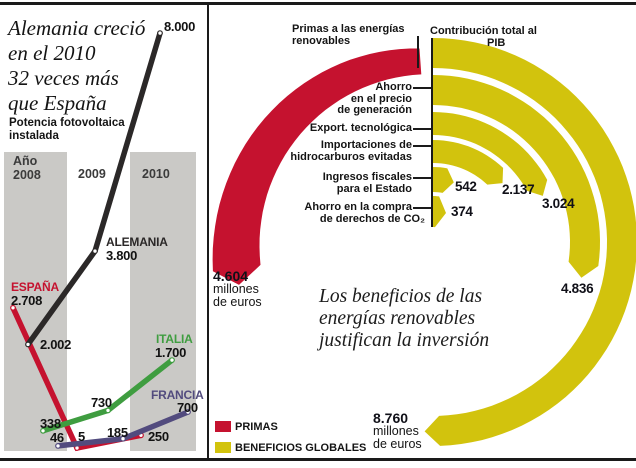 This screenshot has height=468, width=636. What do you see at coordinates (381, 98) in the screenshot?
I see `arc-label-line: en el precio` at bounding box center [381, 98].